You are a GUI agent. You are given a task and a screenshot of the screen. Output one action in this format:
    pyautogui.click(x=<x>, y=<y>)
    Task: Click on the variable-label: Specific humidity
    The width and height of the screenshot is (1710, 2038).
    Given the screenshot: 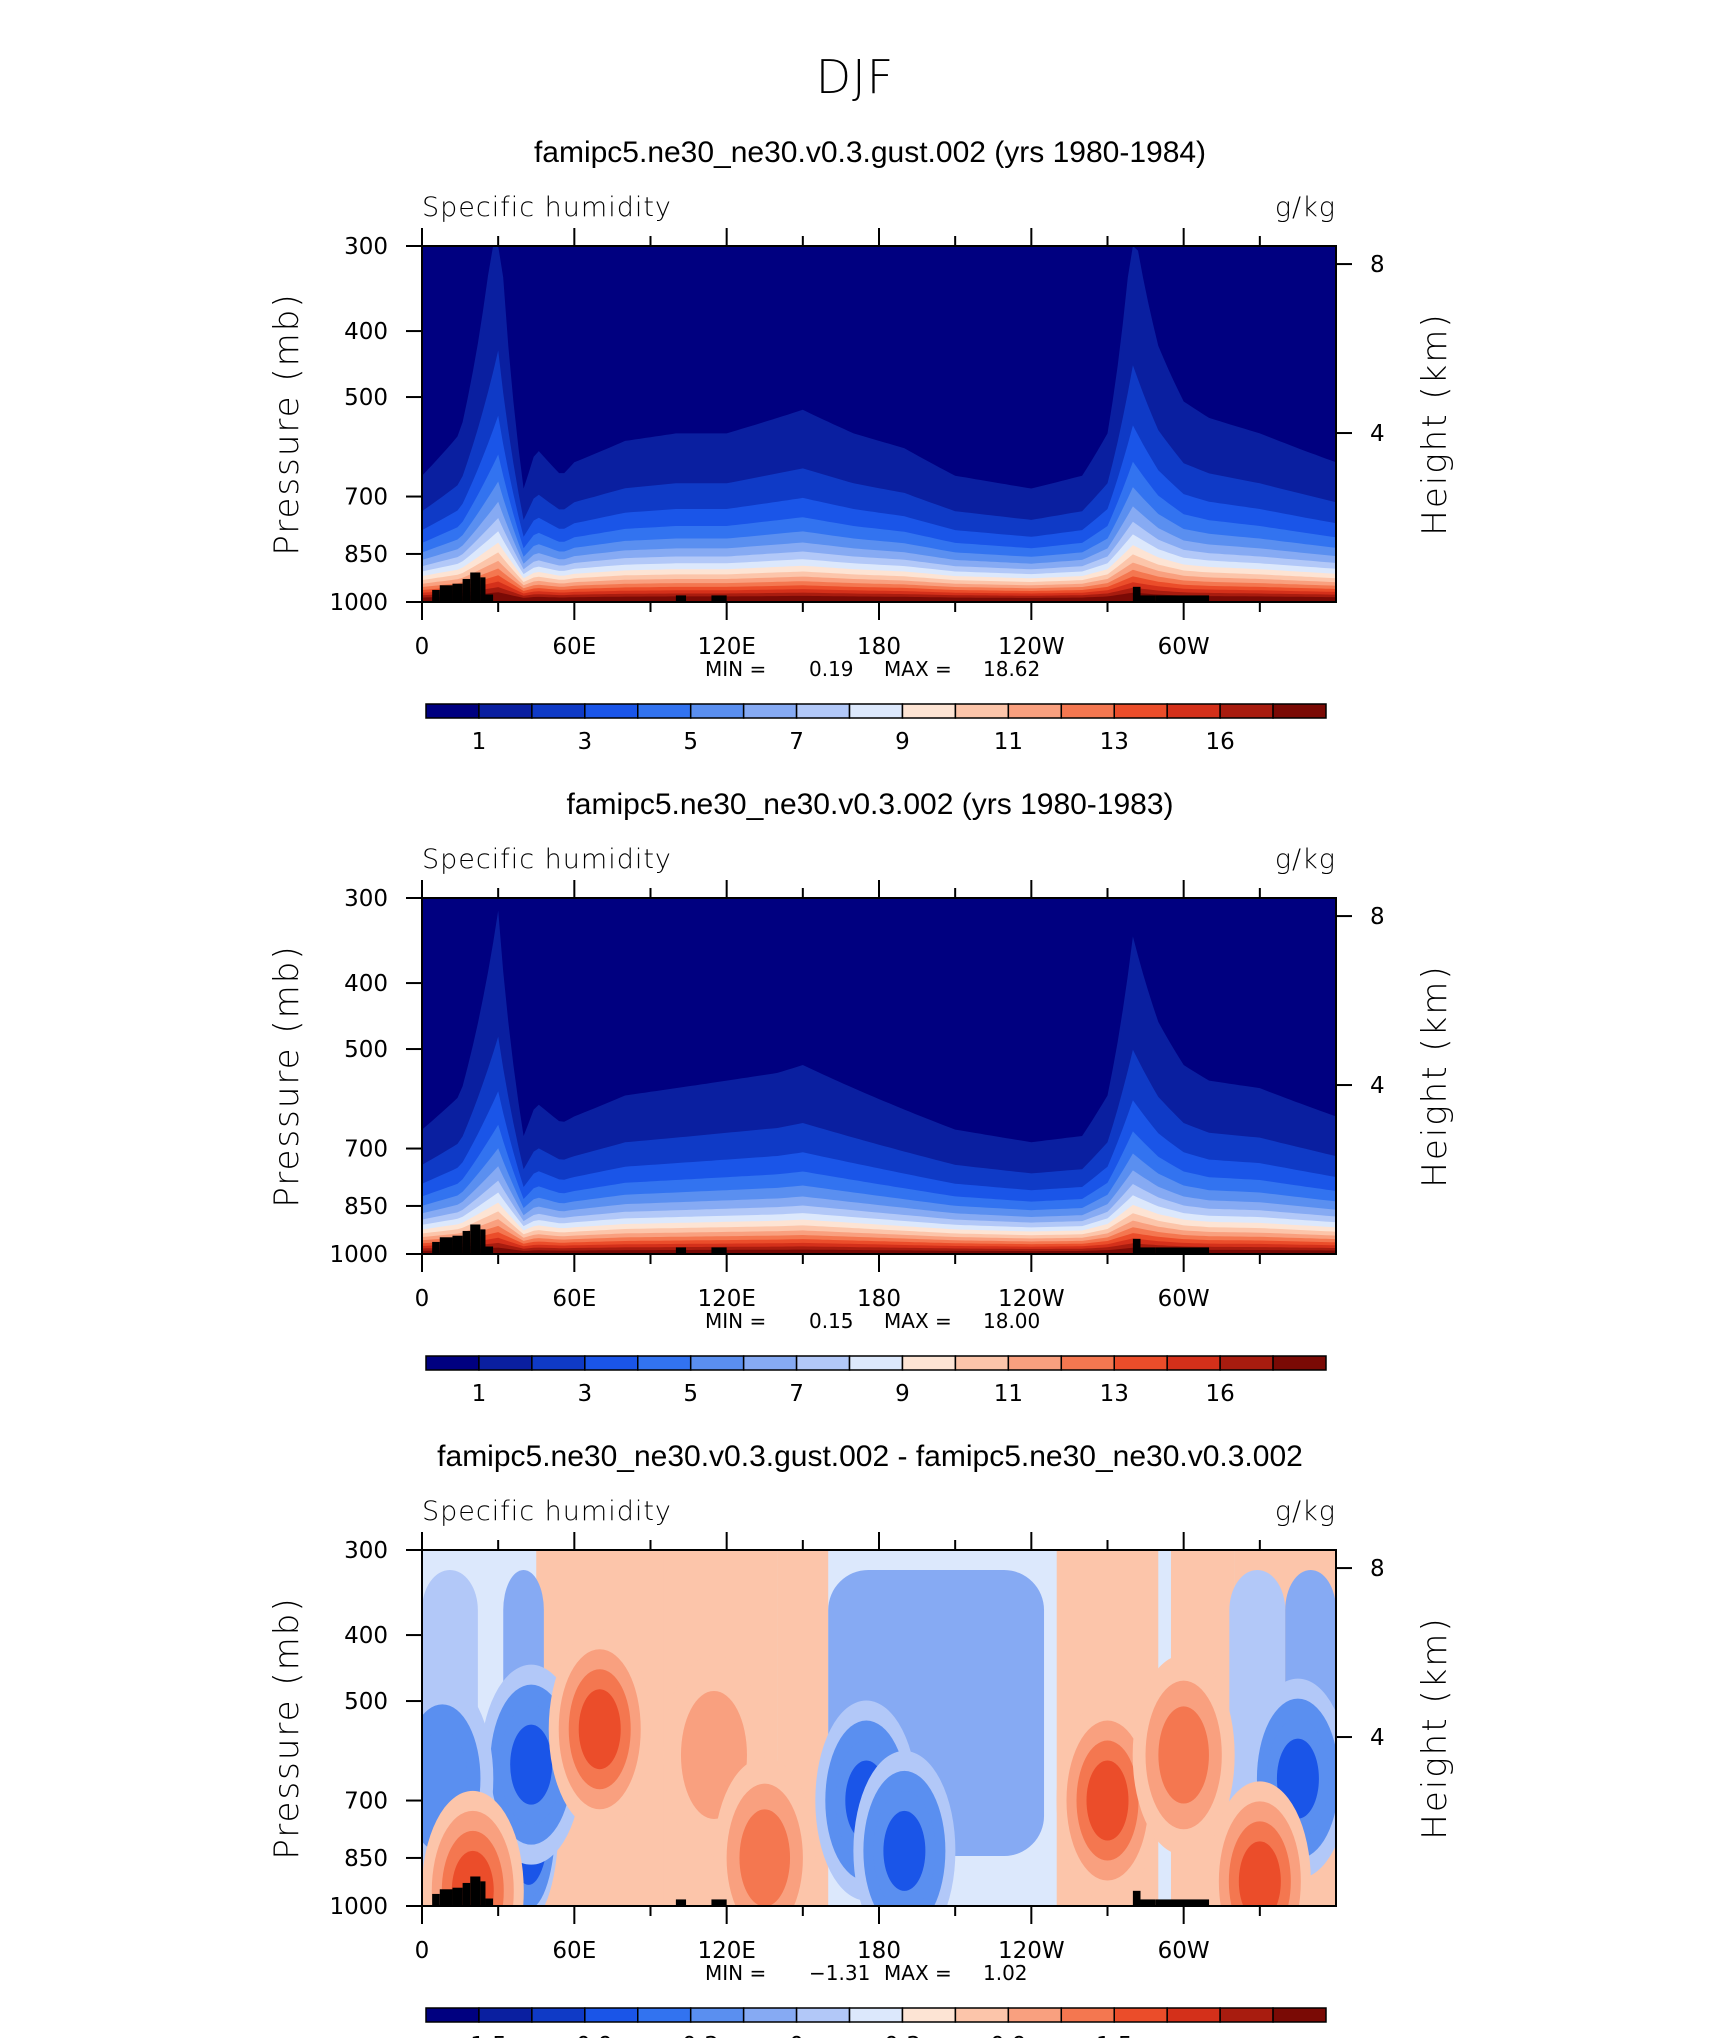 What is the action you would take?
    pyautogui.click(x=547, y=1511)
    